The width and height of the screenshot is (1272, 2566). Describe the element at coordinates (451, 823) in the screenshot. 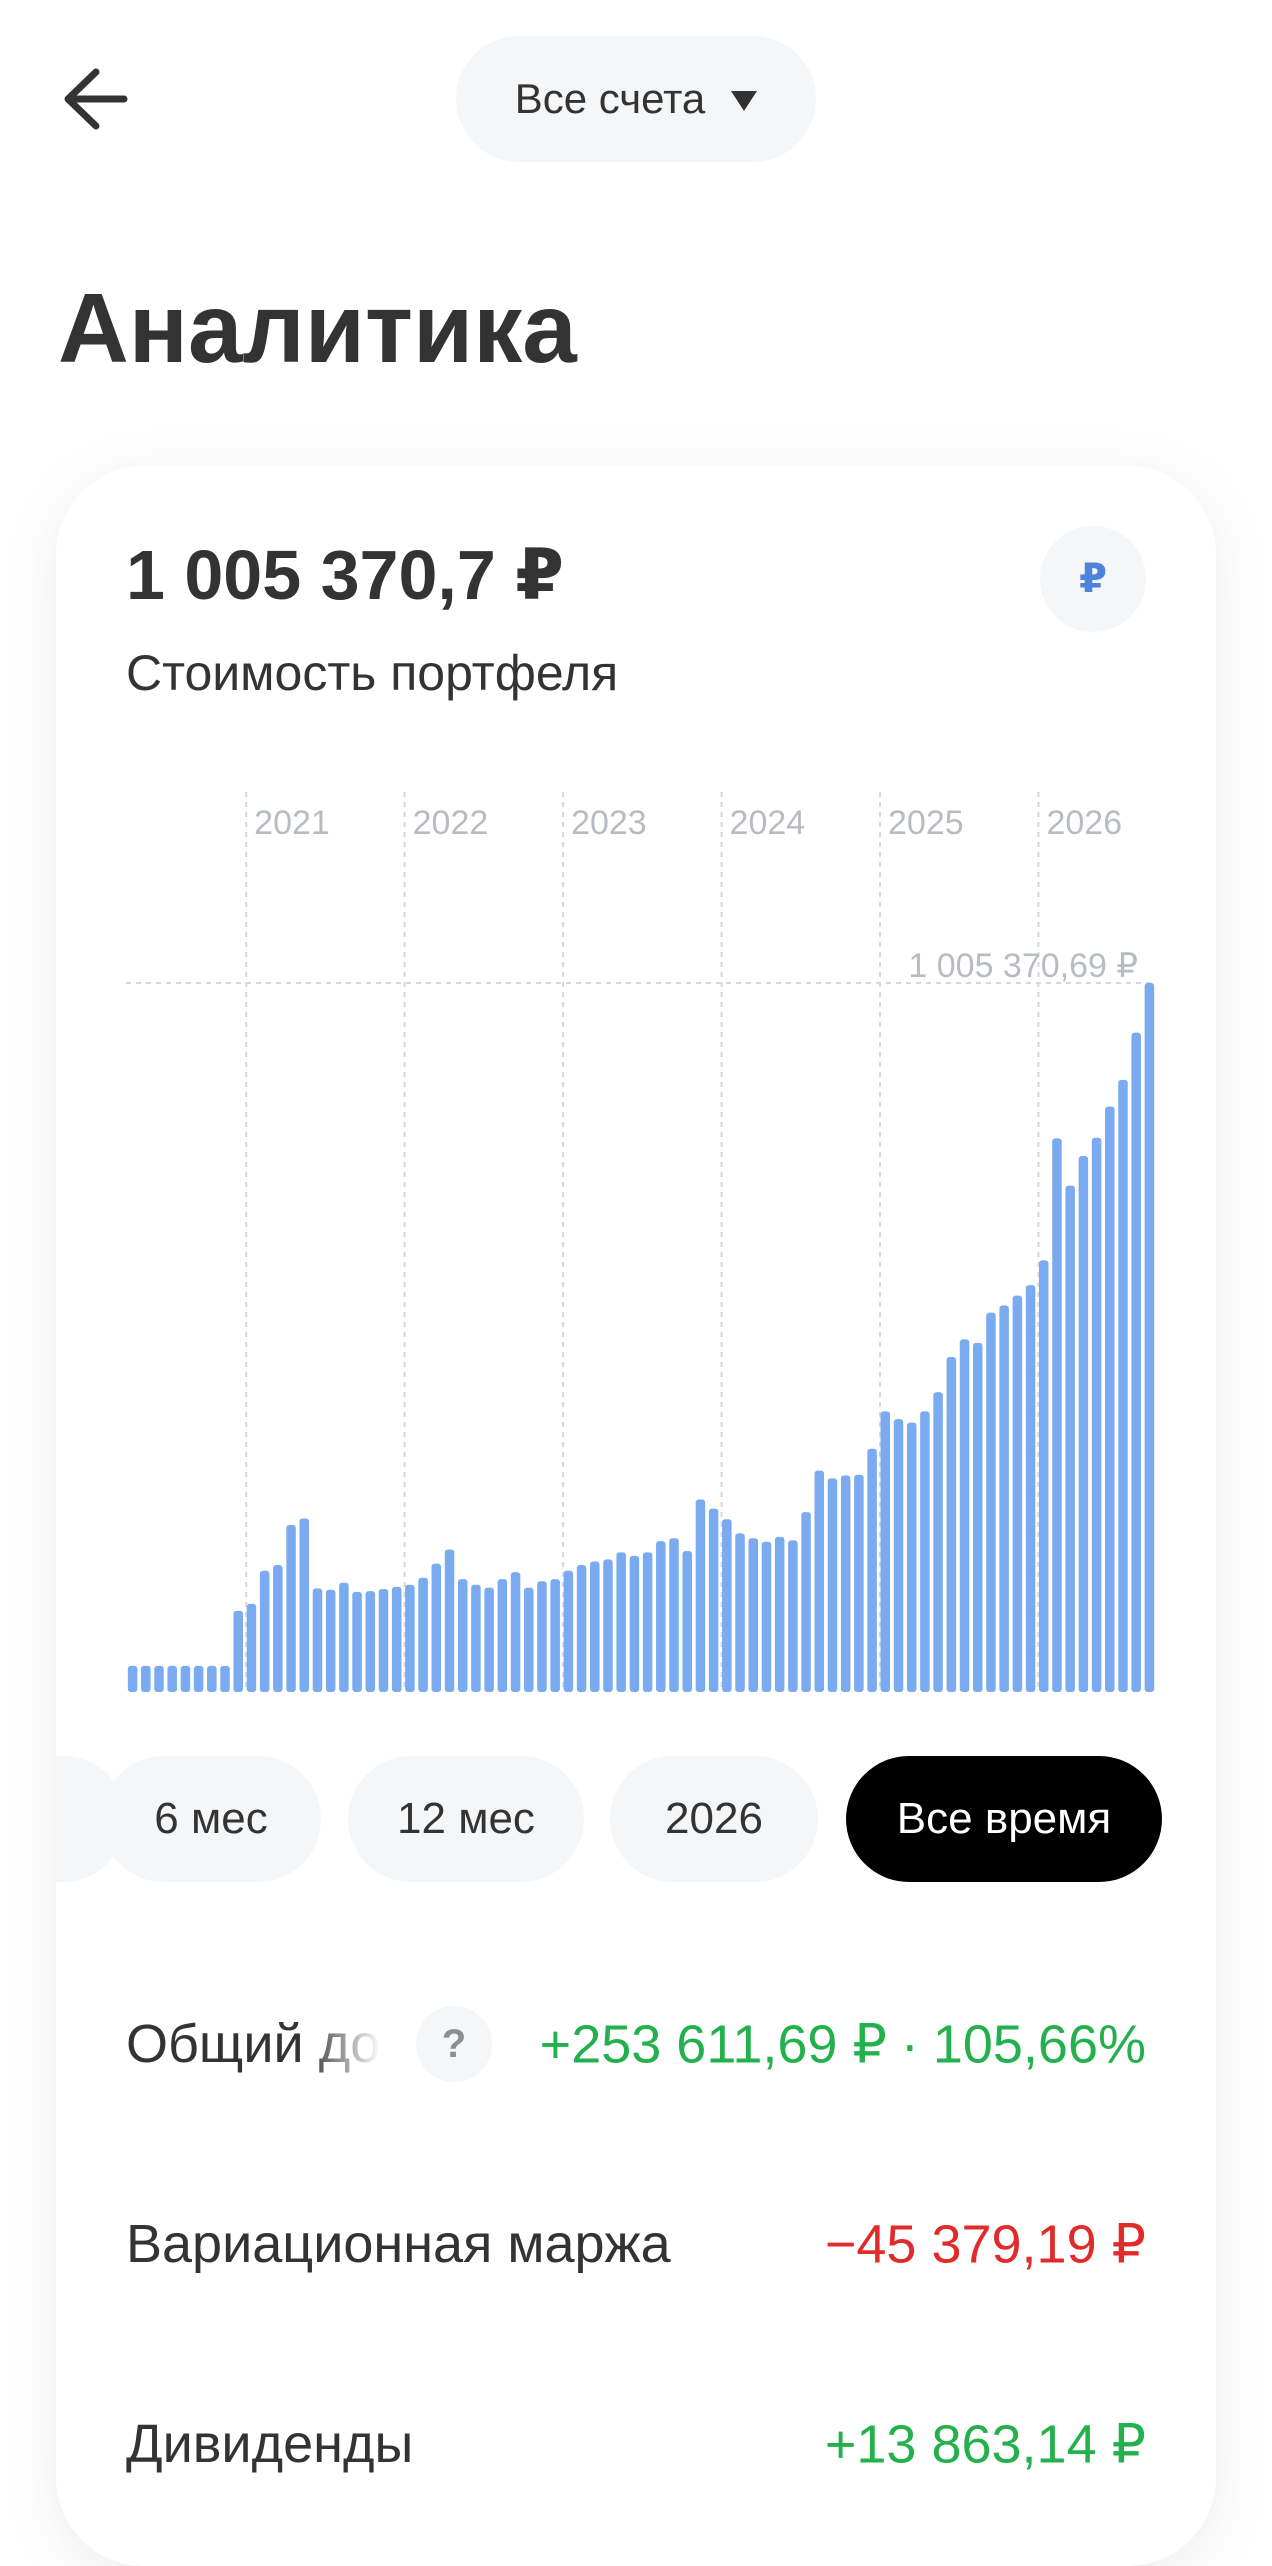

I see `year-tick-label: 2022` at that location.